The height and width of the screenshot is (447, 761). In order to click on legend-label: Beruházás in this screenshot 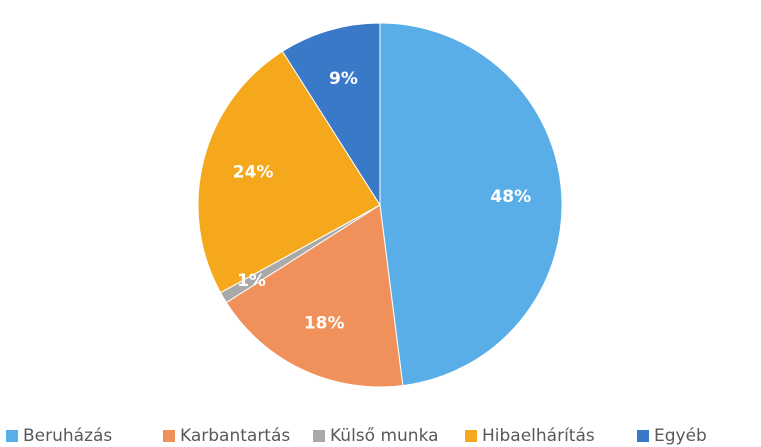, I will do `click(67, 436)`.